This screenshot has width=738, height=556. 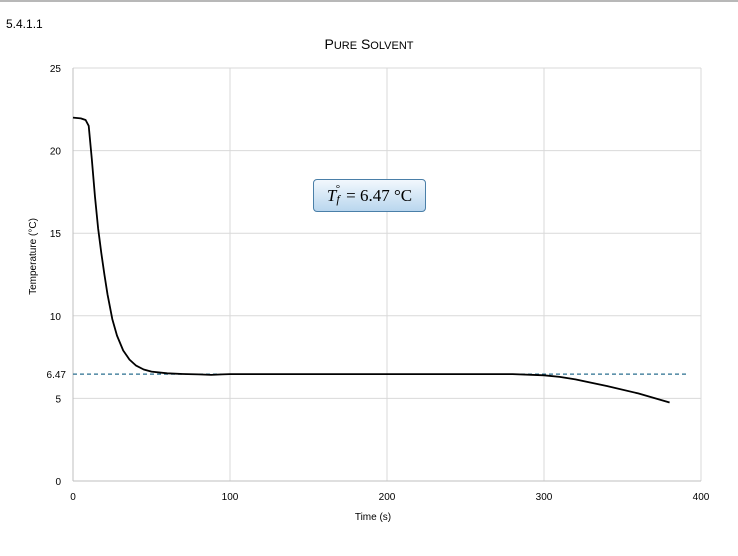 I want to click on annotation-subscript: f, so click(x=338, y=199).